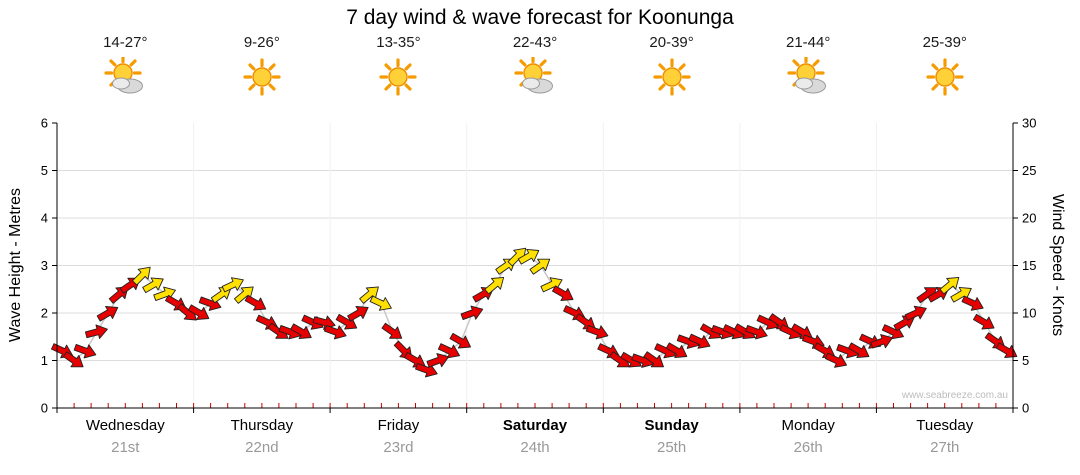  Describe the element at coordinates (535, 42) in the screenshot. I see `temperature-range: 22-43°` at that location.